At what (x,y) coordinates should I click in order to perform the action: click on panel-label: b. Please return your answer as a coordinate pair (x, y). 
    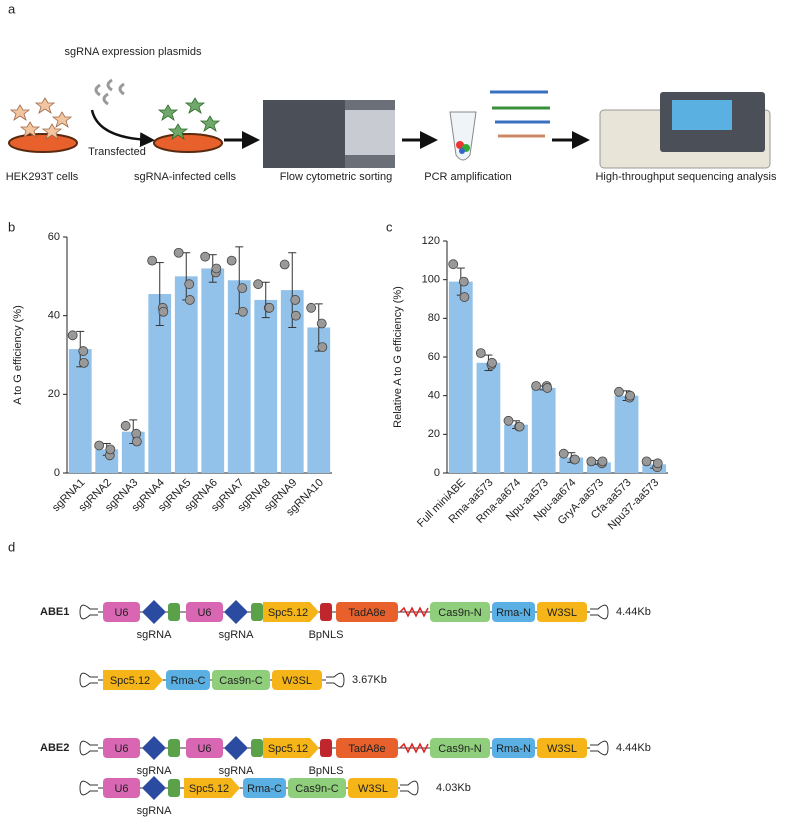
    Looking at the image, I should click on (11, 226).